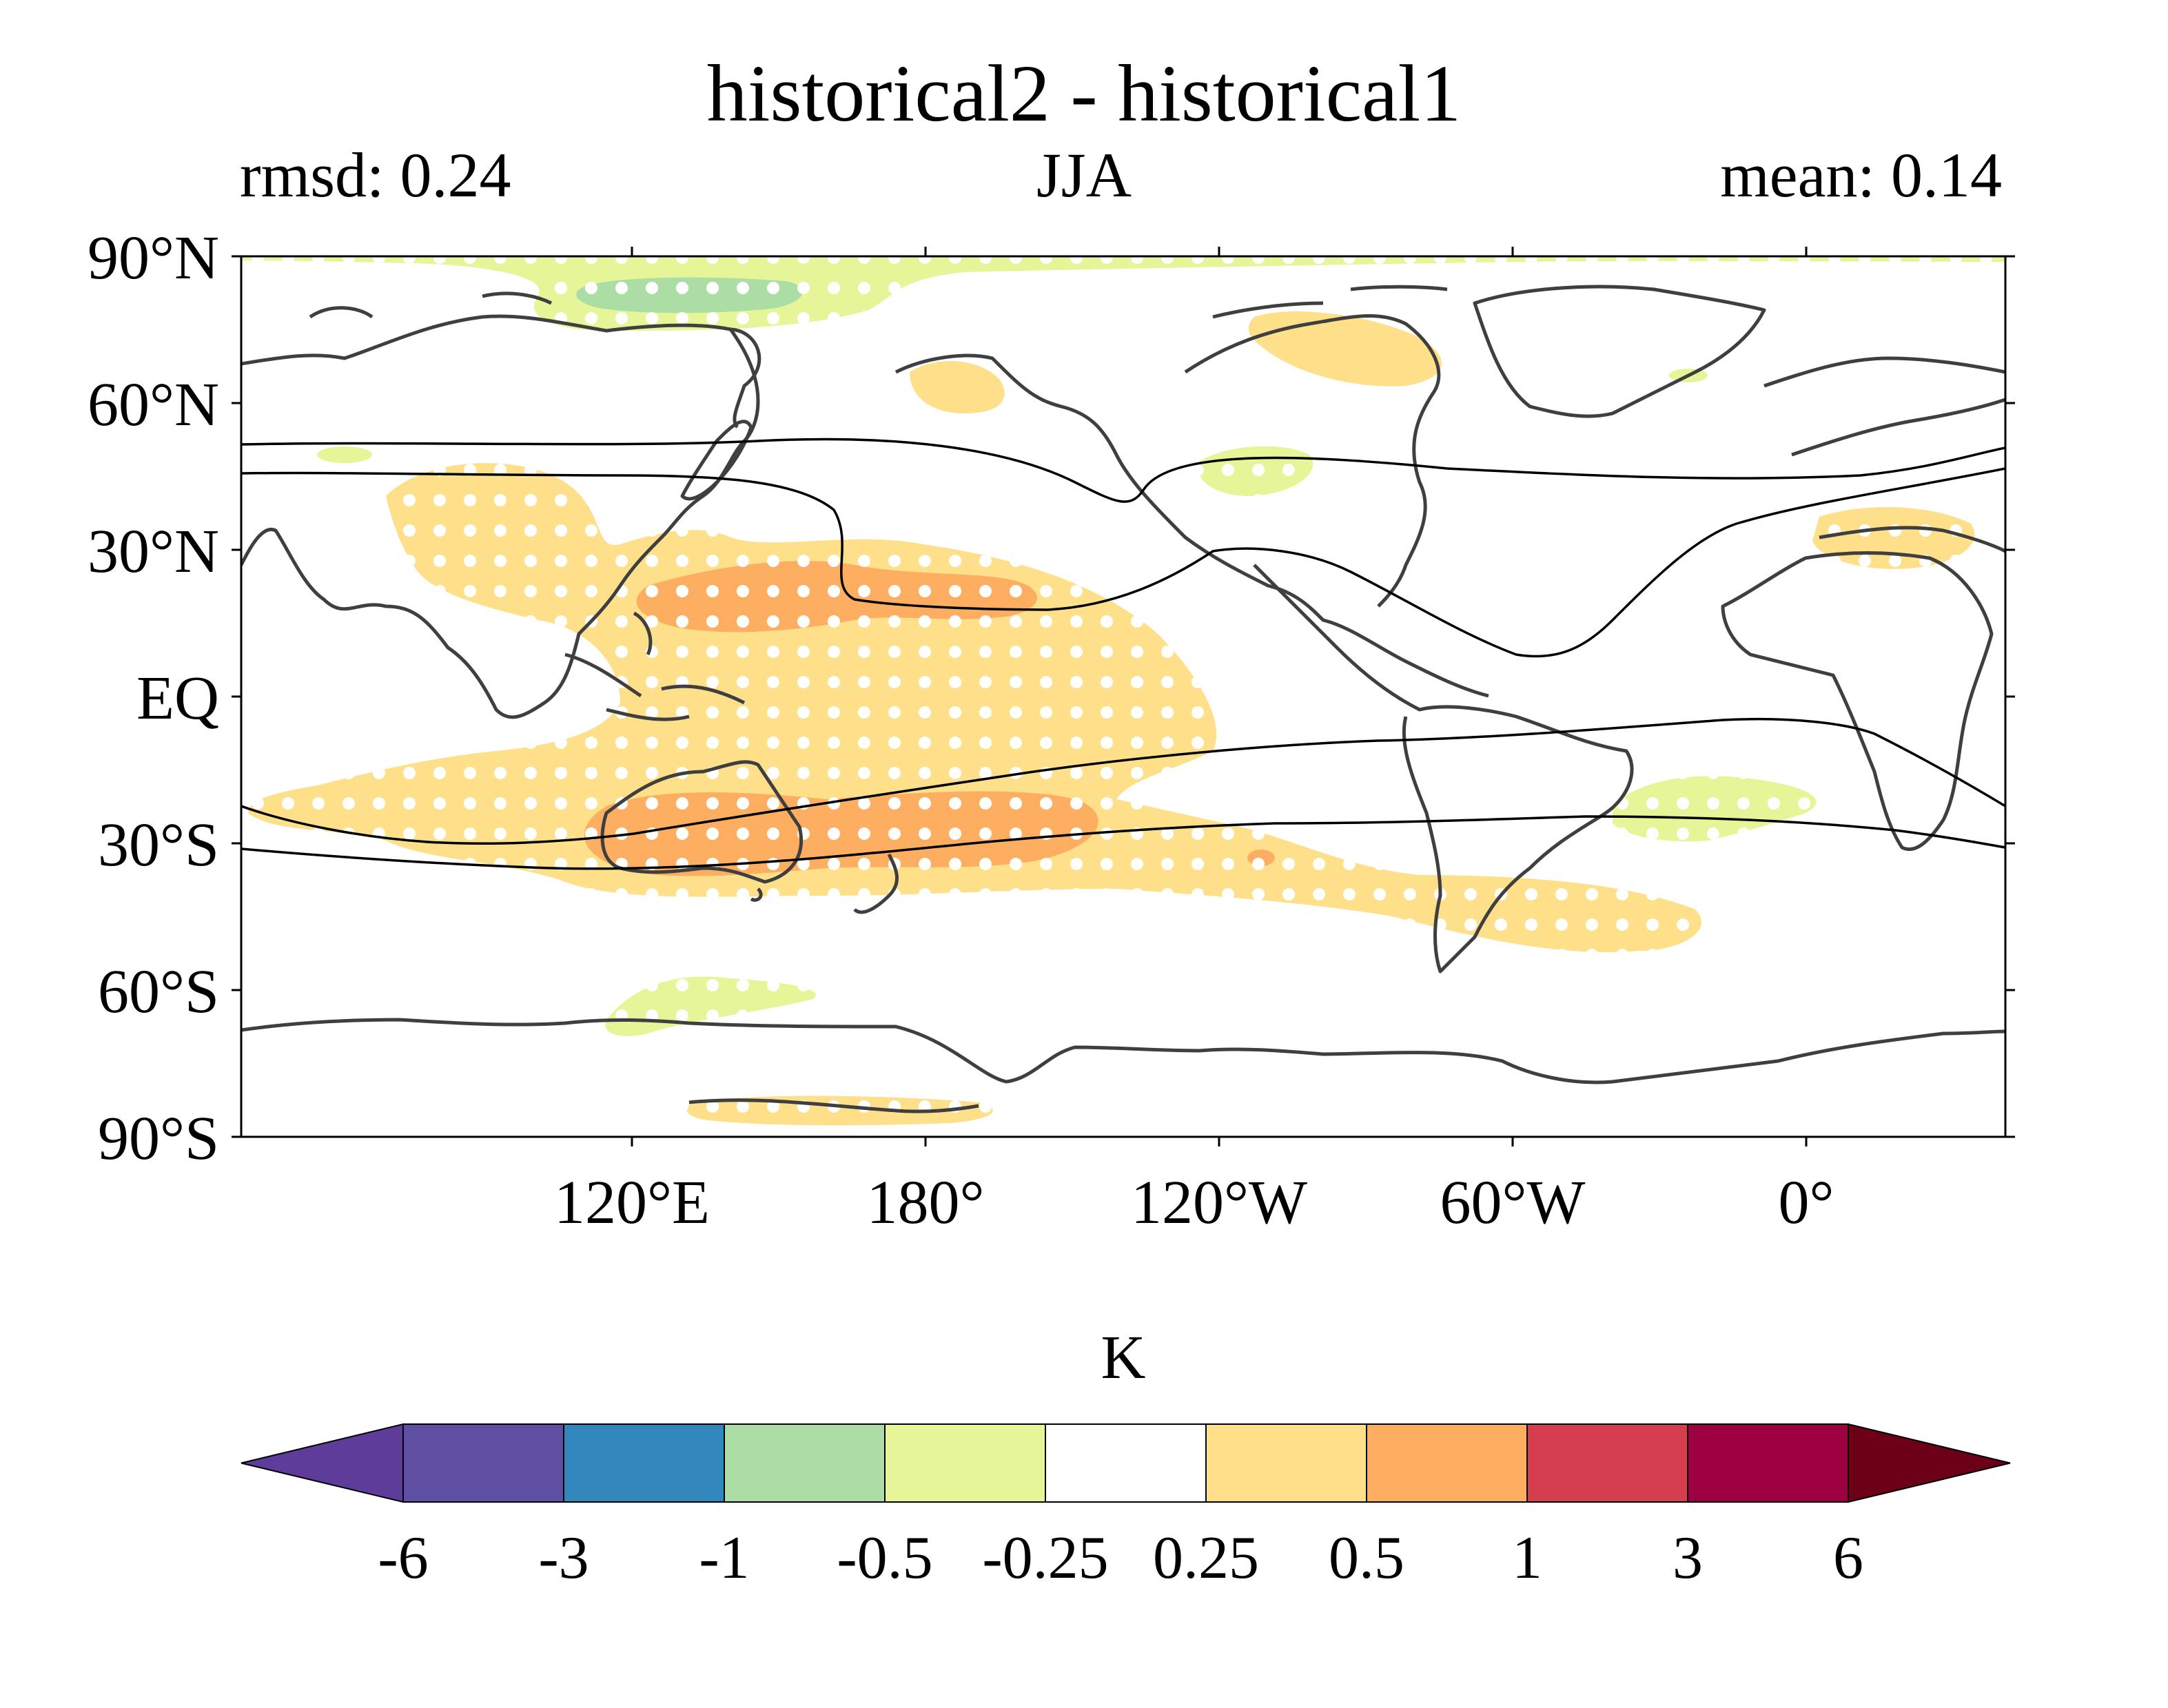  What do you see at coordinates (153, 405) in the screenshot?
I see `y-tick-label: 60°N` at bounding box center [153, 405].